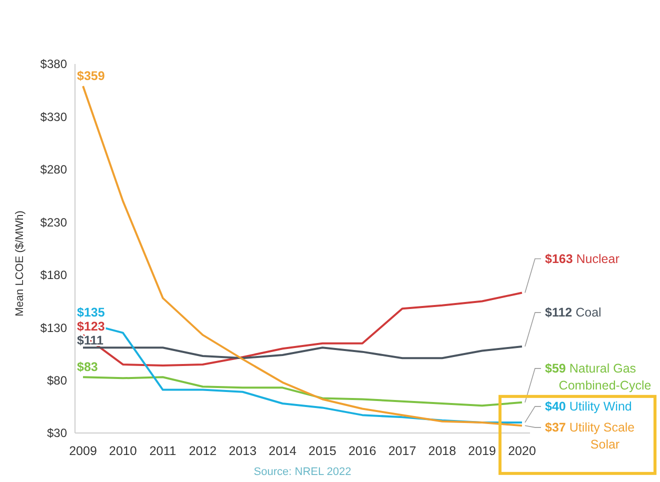 The height and width of the screenshot is (482, 660). What do you see at coordinates (242, 451) in the screenshot?
I see `x-tick-label: 2013` at bounding box center [242, 451].